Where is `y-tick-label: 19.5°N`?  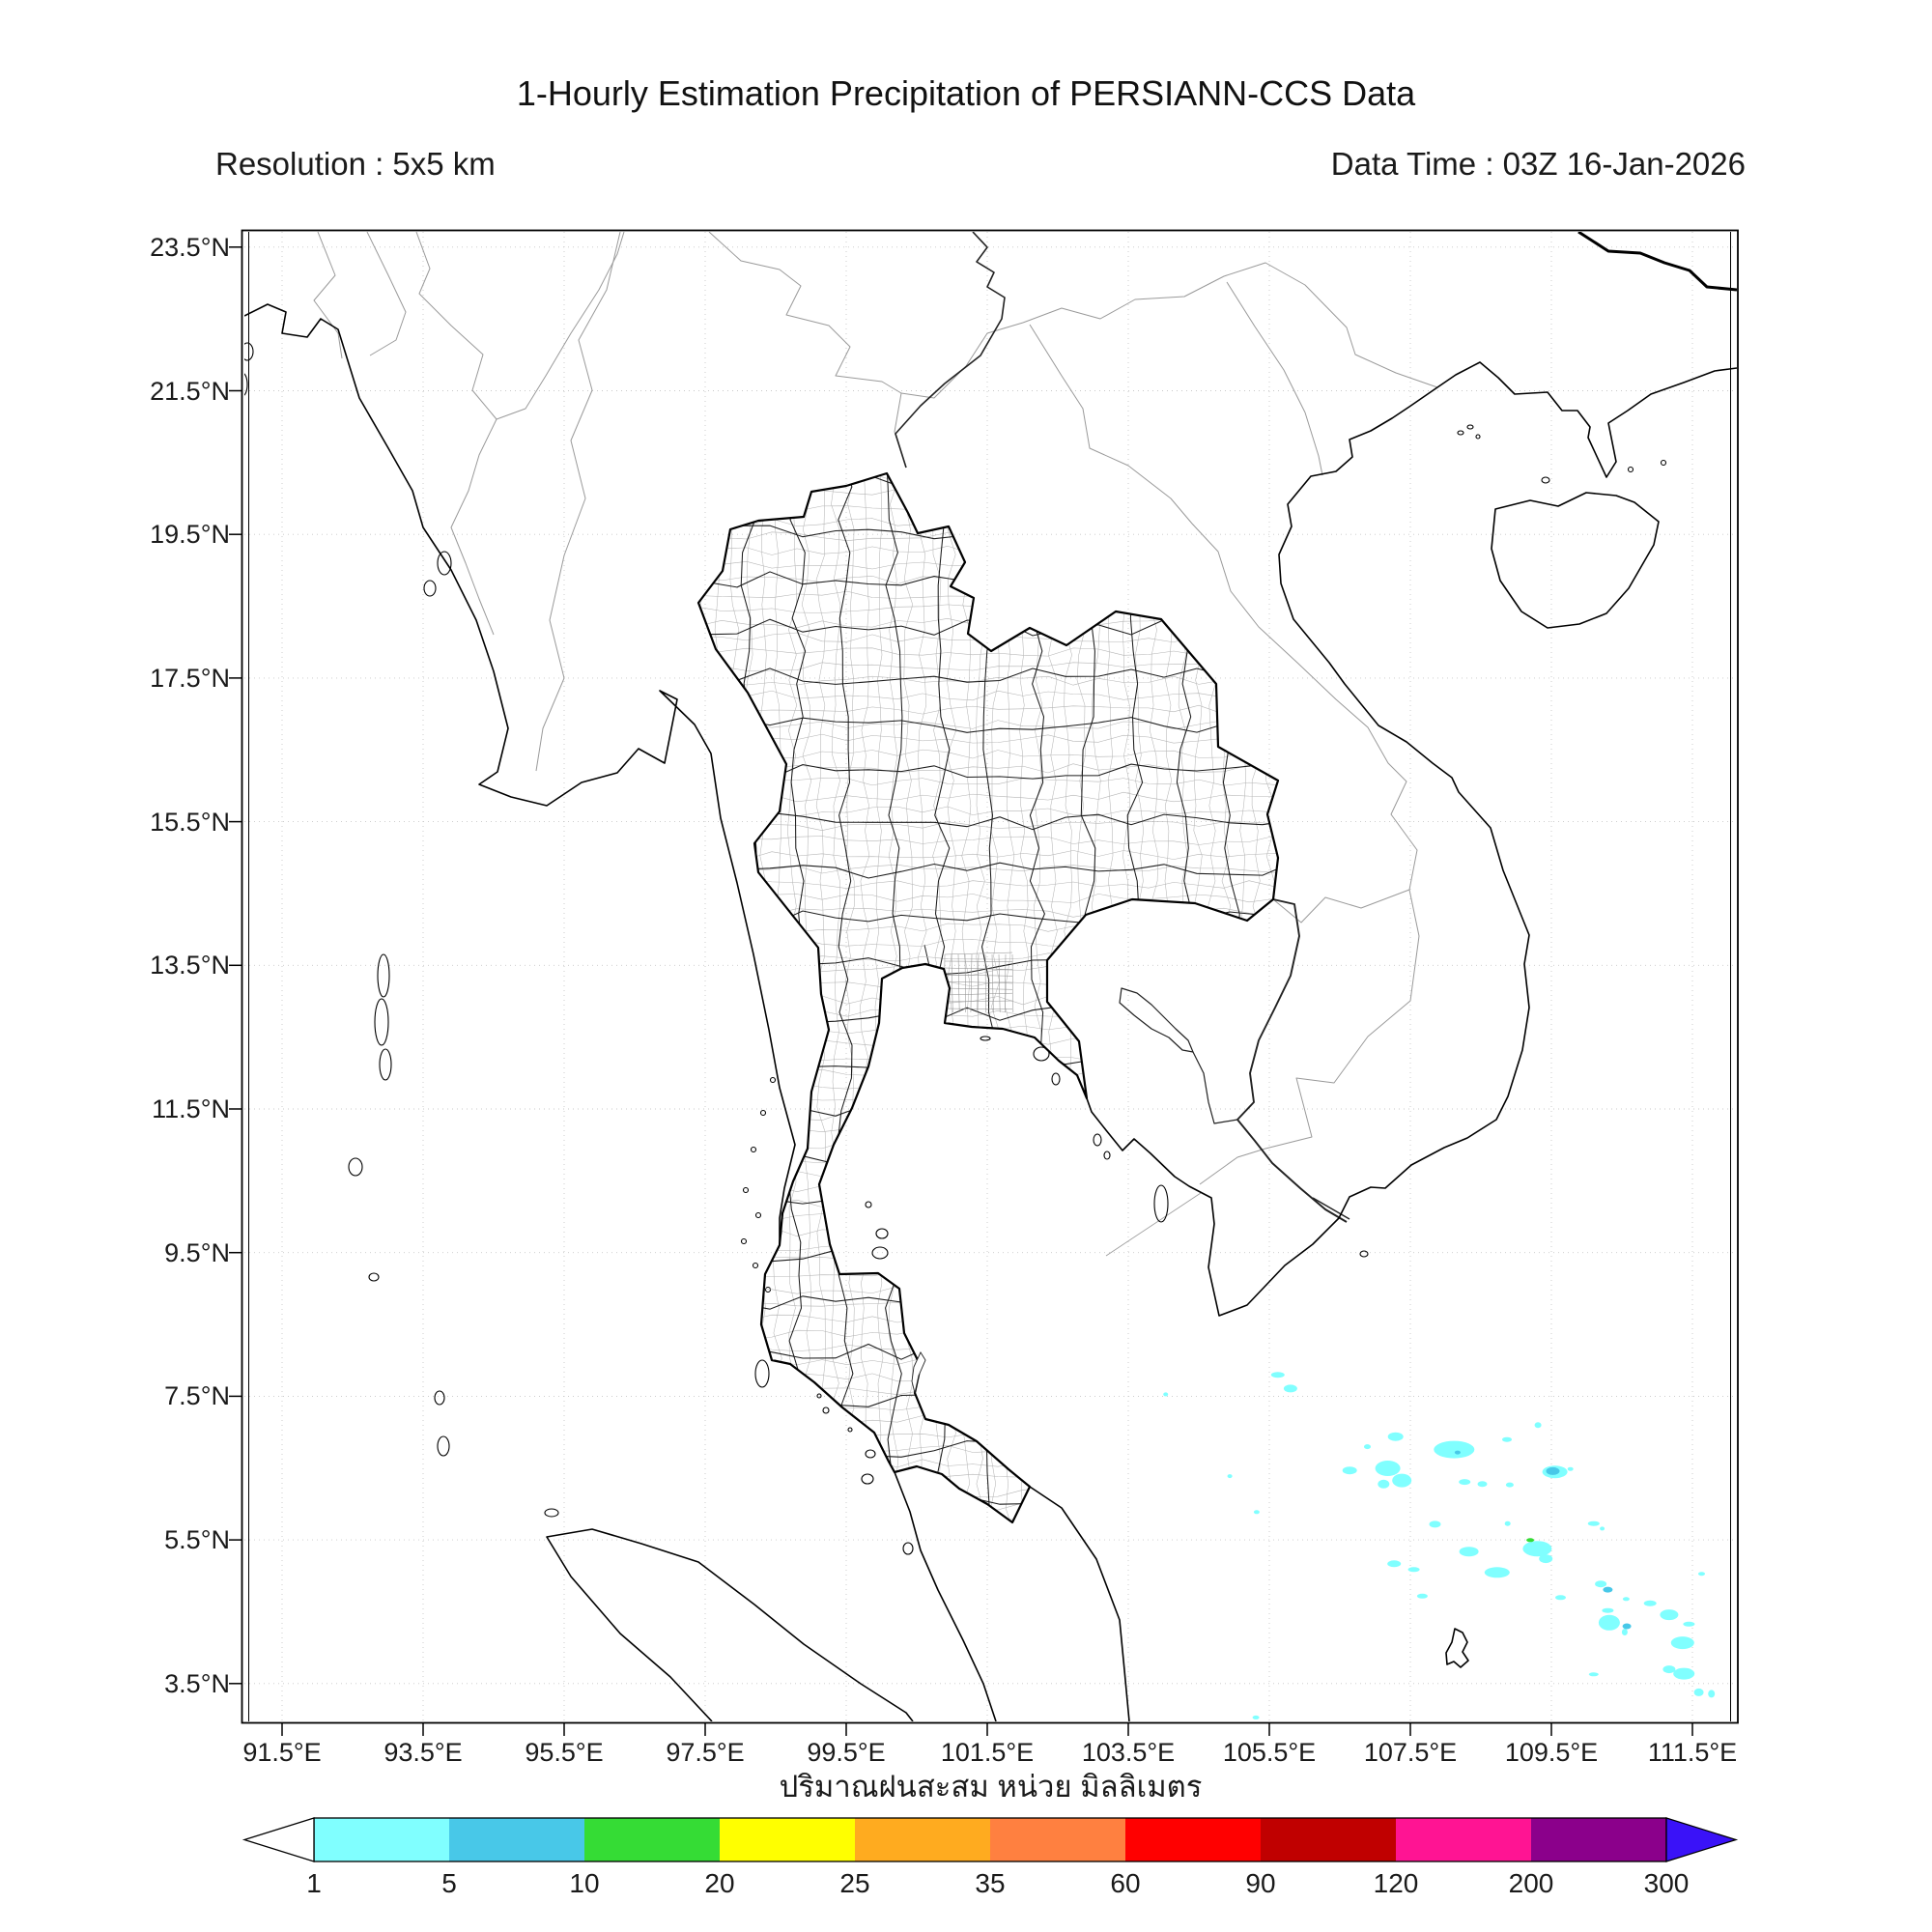 y-tick-label: 19.5°N is located at coordinates (190, 535).